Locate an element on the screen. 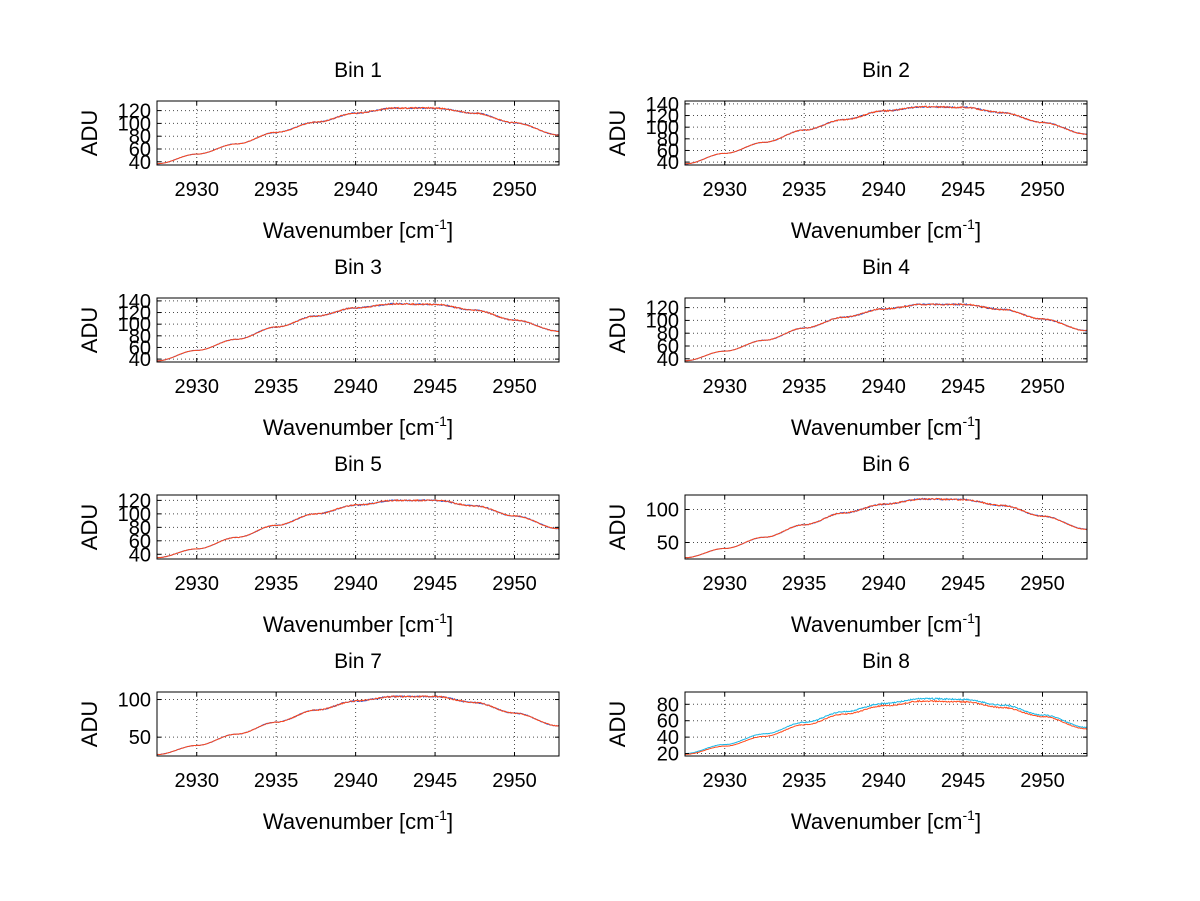 This screenshot has width=1200, height=901. panel-title: Bin 5 is located at coordinates (358, 464).